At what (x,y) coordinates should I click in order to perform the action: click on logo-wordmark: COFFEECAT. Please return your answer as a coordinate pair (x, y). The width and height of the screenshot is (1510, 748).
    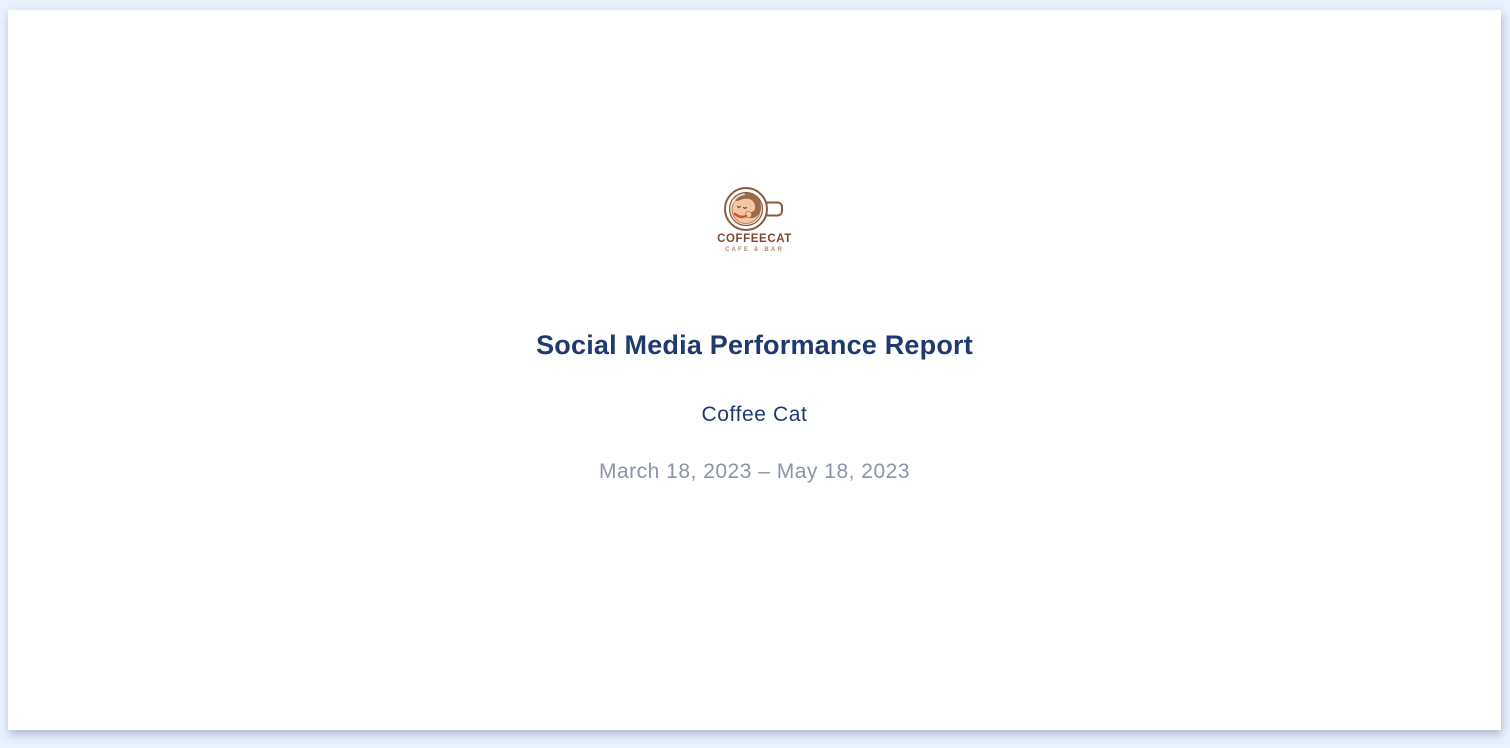
    Looking at the image, I should click on (754, 239).